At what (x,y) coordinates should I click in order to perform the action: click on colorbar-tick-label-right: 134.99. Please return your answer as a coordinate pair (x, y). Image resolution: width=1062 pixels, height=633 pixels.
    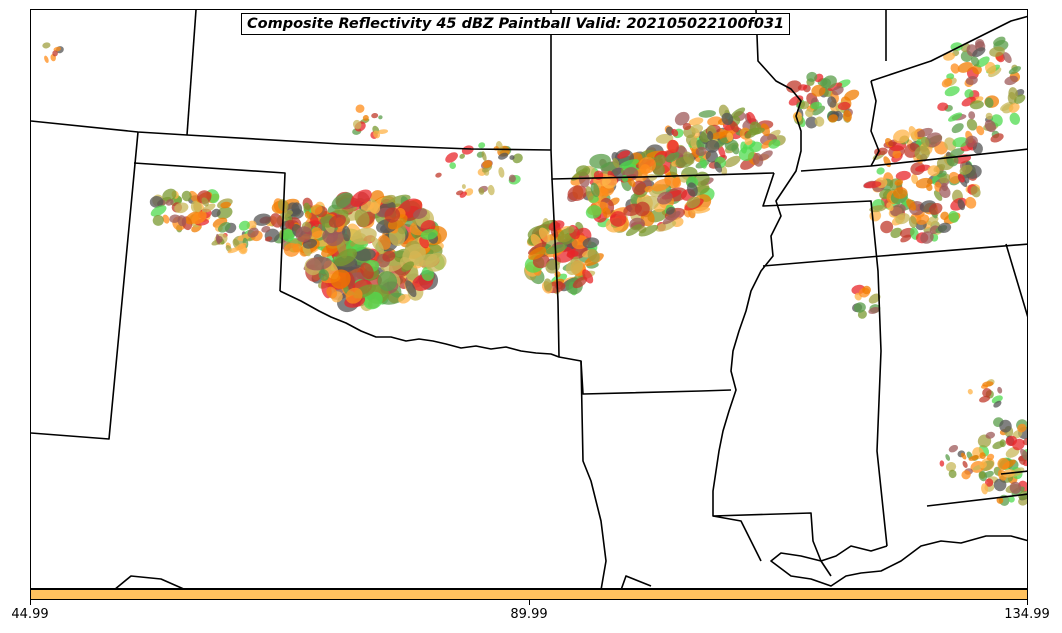
    Looking at the image, I should click on (1027, 614).